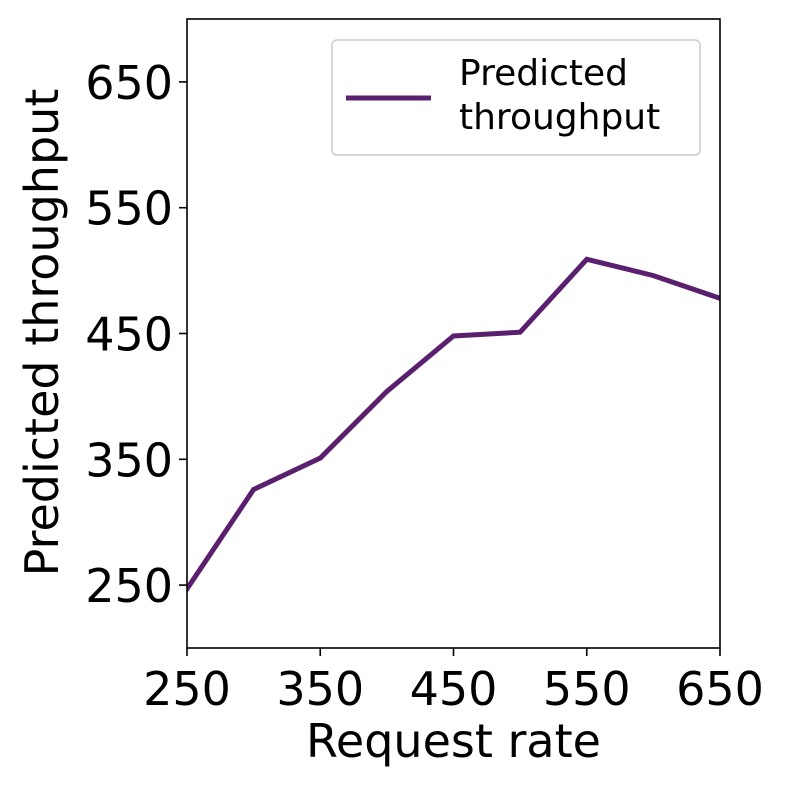 This screenshot has width=789, height=789. I want to click on legend: Predicted throughput, so click(516, 97).